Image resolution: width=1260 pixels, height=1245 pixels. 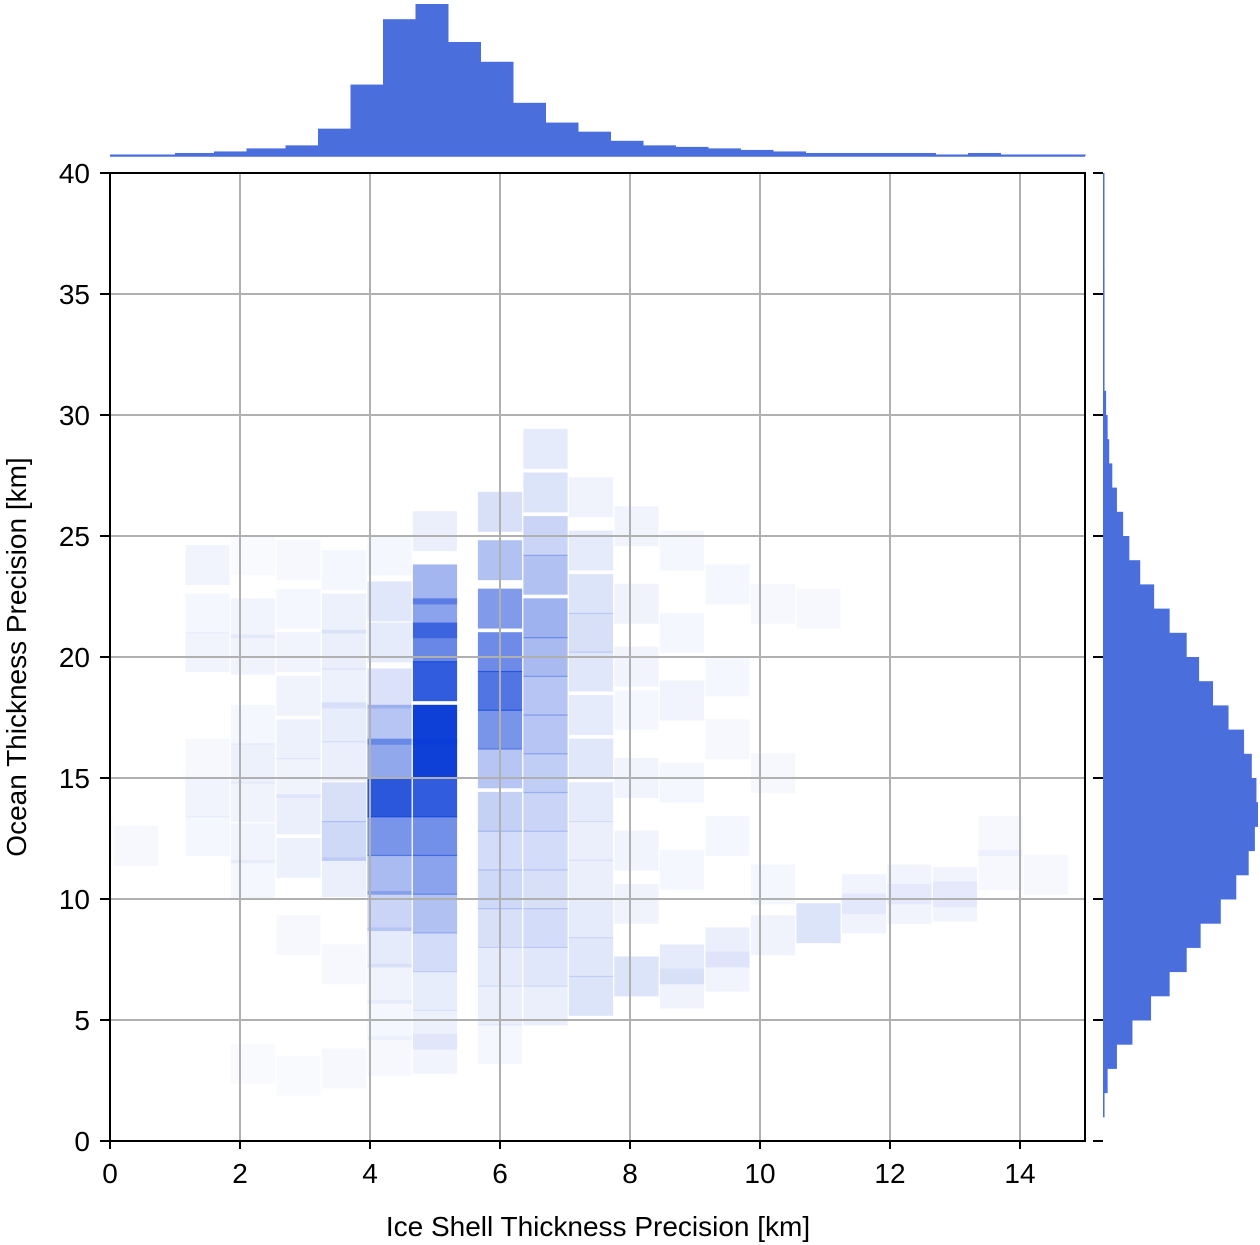 What do you see at coordinates (370, 1173) in the screenshot?
I see `x-tick-label: 4` at bounding box center [370, 1173].